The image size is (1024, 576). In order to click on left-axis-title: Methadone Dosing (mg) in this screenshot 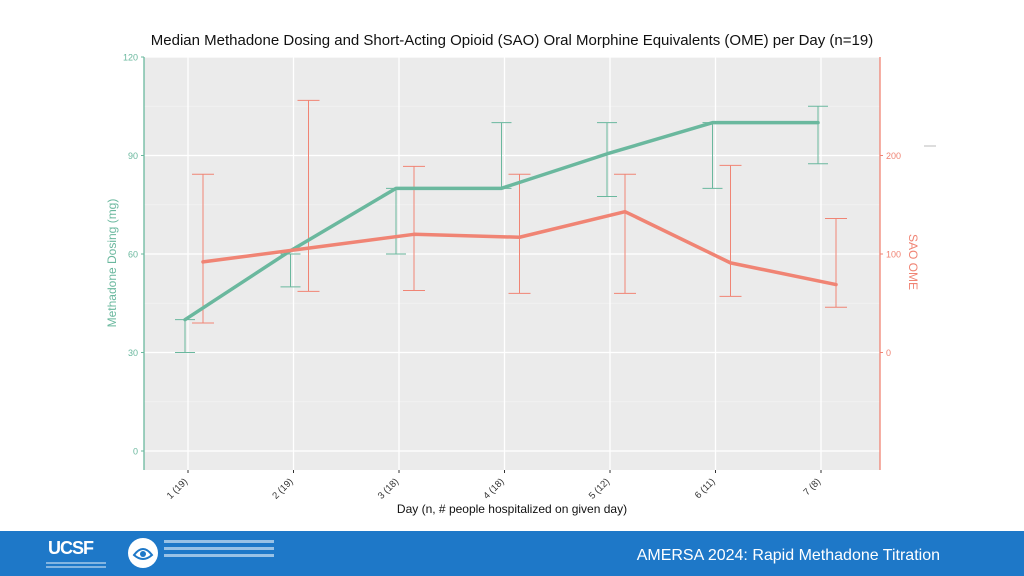, I will do `click(112, 263)`.